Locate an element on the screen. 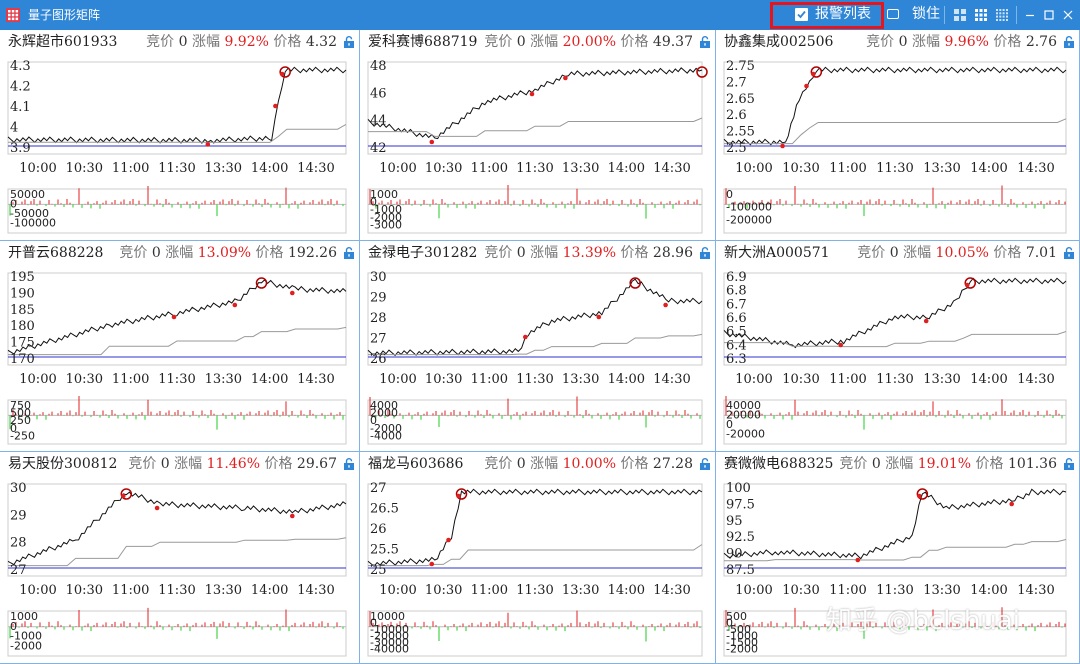 The image size is (1080, 664). alert-list-checkbox is located at coordinates (801, 14).